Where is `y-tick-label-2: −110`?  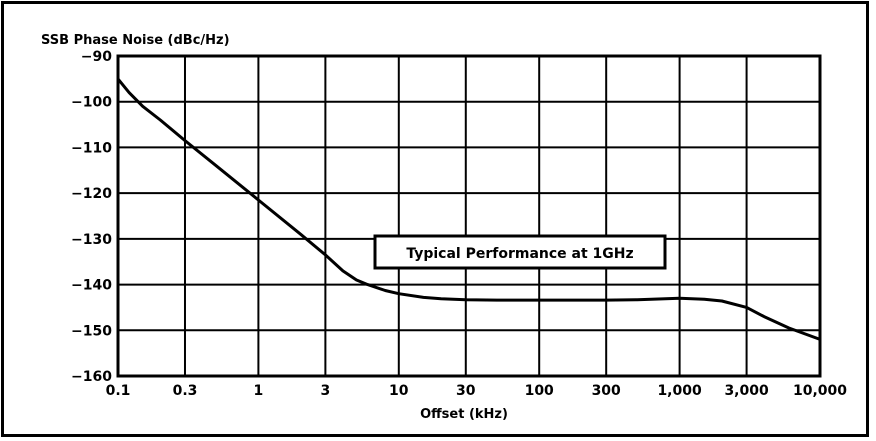 y-tick-label-2: −110 is located at coordinates (91, 148).